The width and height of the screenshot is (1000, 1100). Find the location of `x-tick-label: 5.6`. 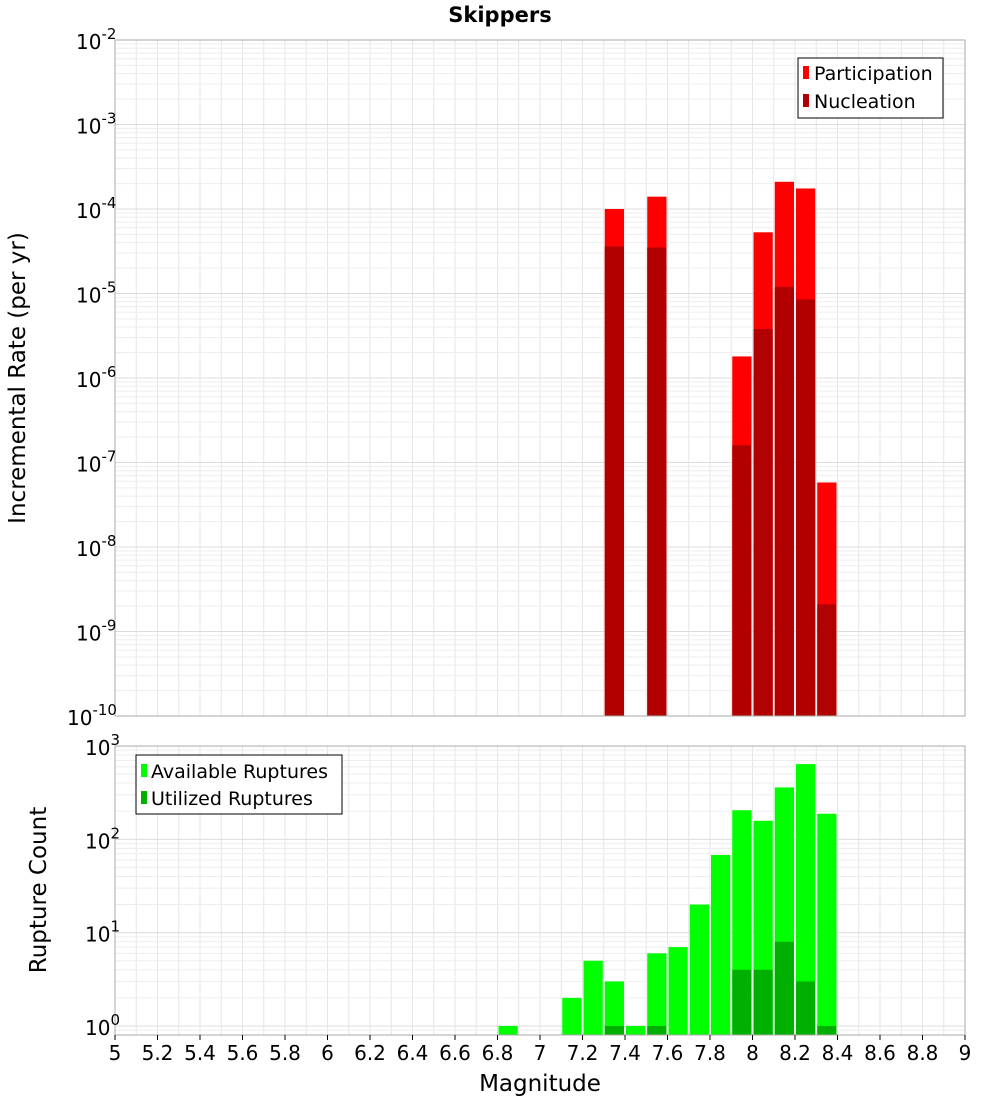

x-tick-label: 5.6 is located at coordinates (243, 1053).